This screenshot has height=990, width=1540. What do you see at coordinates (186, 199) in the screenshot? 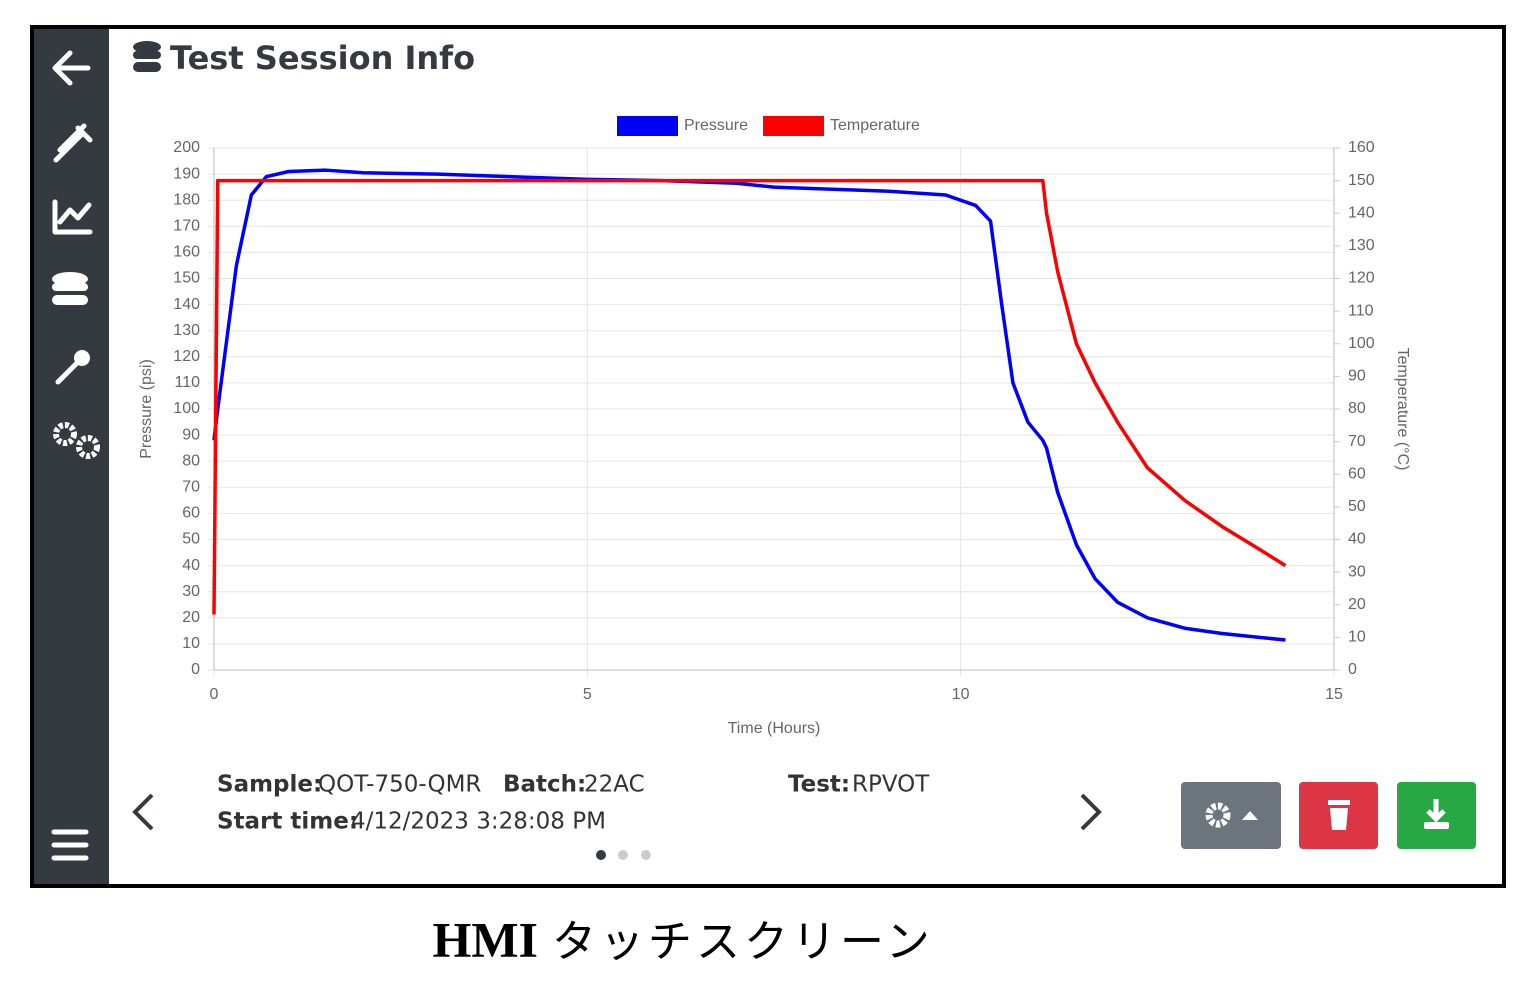
I see `y-tick-label: 180` at bounding box center [186, 199].